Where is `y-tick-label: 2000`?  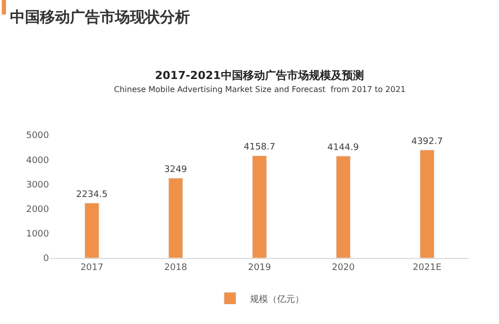
y-tick-label: 2000 is located at coordinates (38, 209).